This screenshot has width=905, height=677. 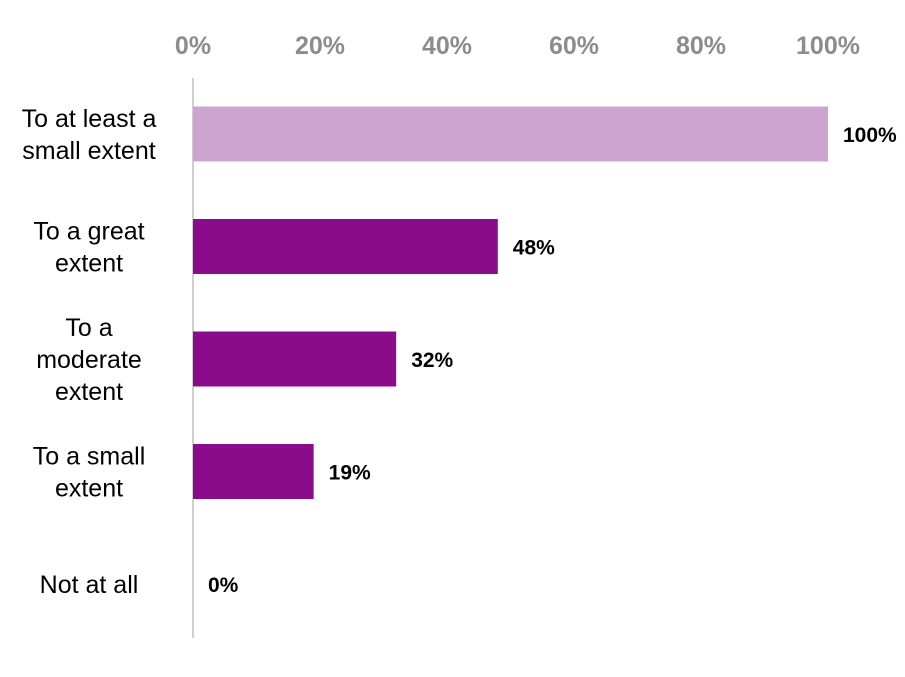 I want to click on data-label: 32%, so click(x=432, y=360).